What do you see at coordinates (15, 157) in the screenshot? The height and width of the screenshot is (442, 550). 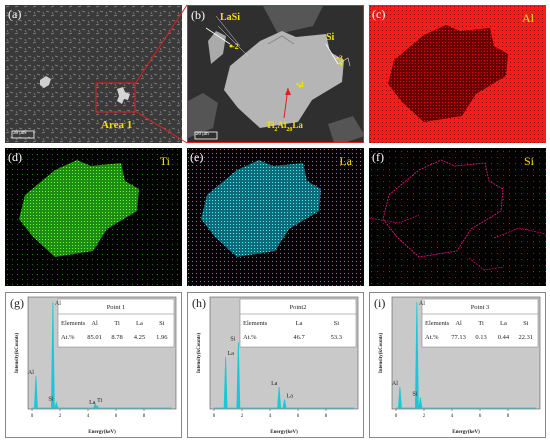 I see `panel-d-label: (d)` at bounding box center [15, 157].